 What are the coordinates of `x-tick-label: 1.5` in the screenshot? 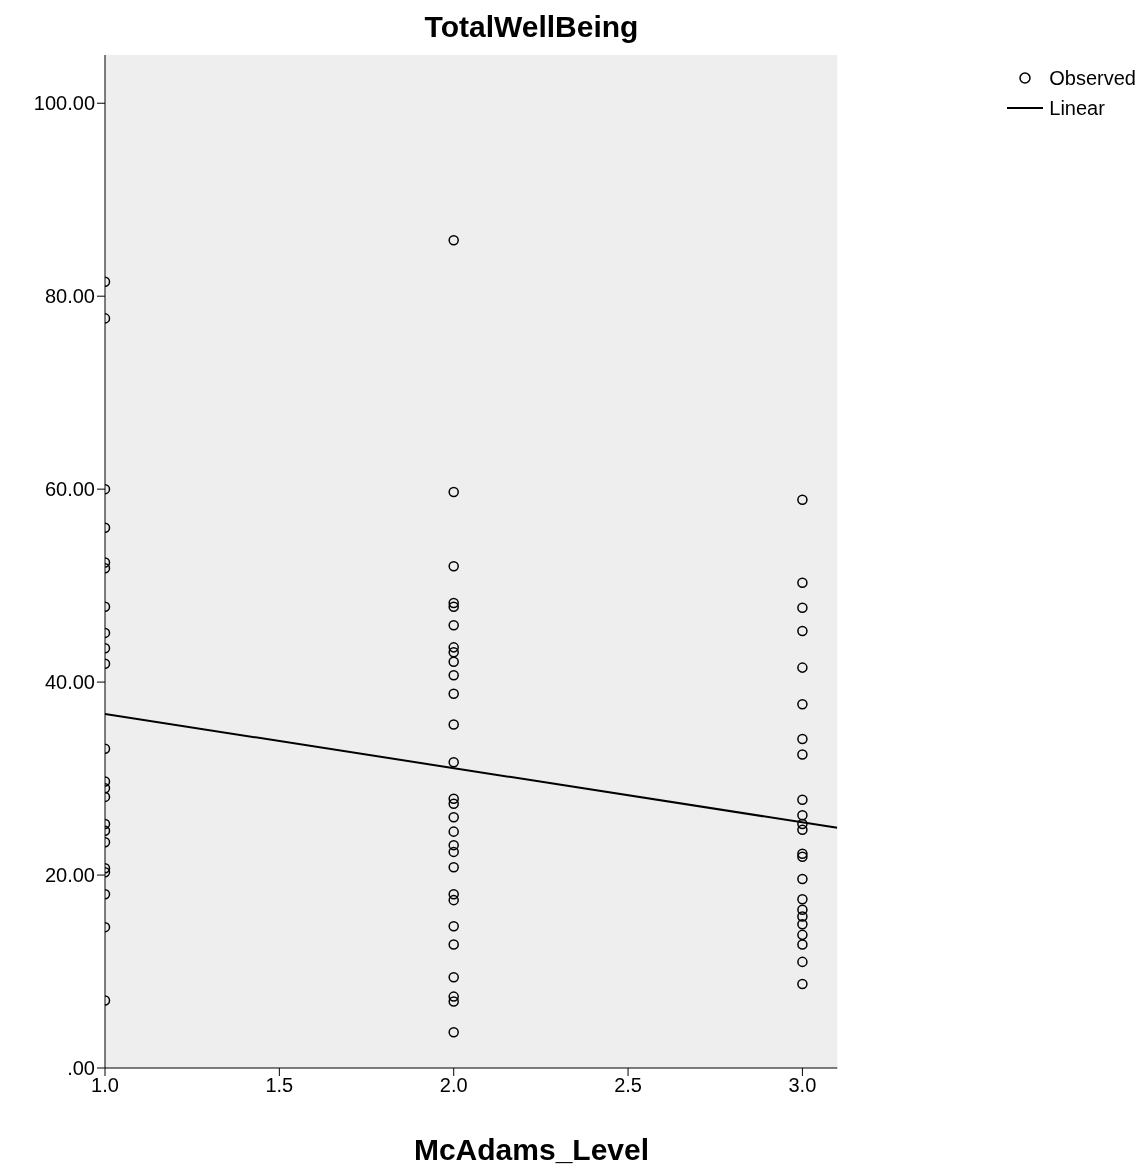 It's located at (279, 1085).